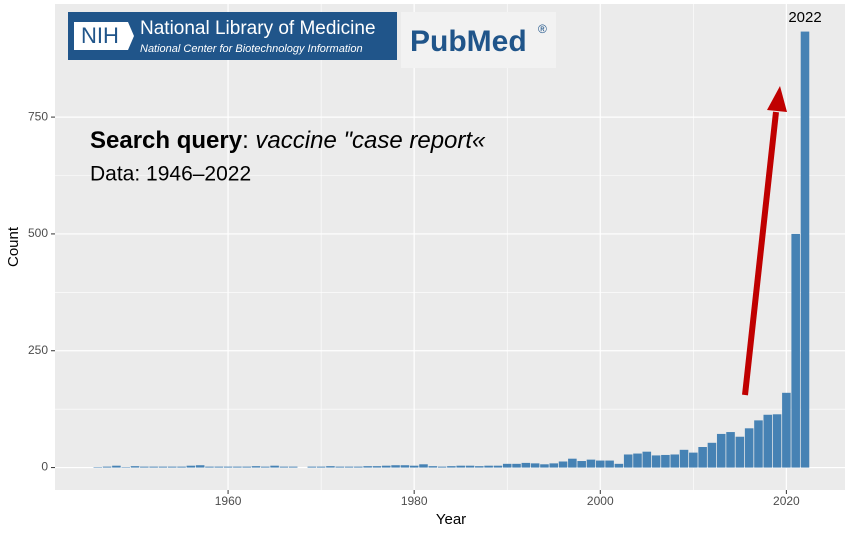 The image size is (855, 535). I want to click on y-axis-title: Count, so click(13, 246).